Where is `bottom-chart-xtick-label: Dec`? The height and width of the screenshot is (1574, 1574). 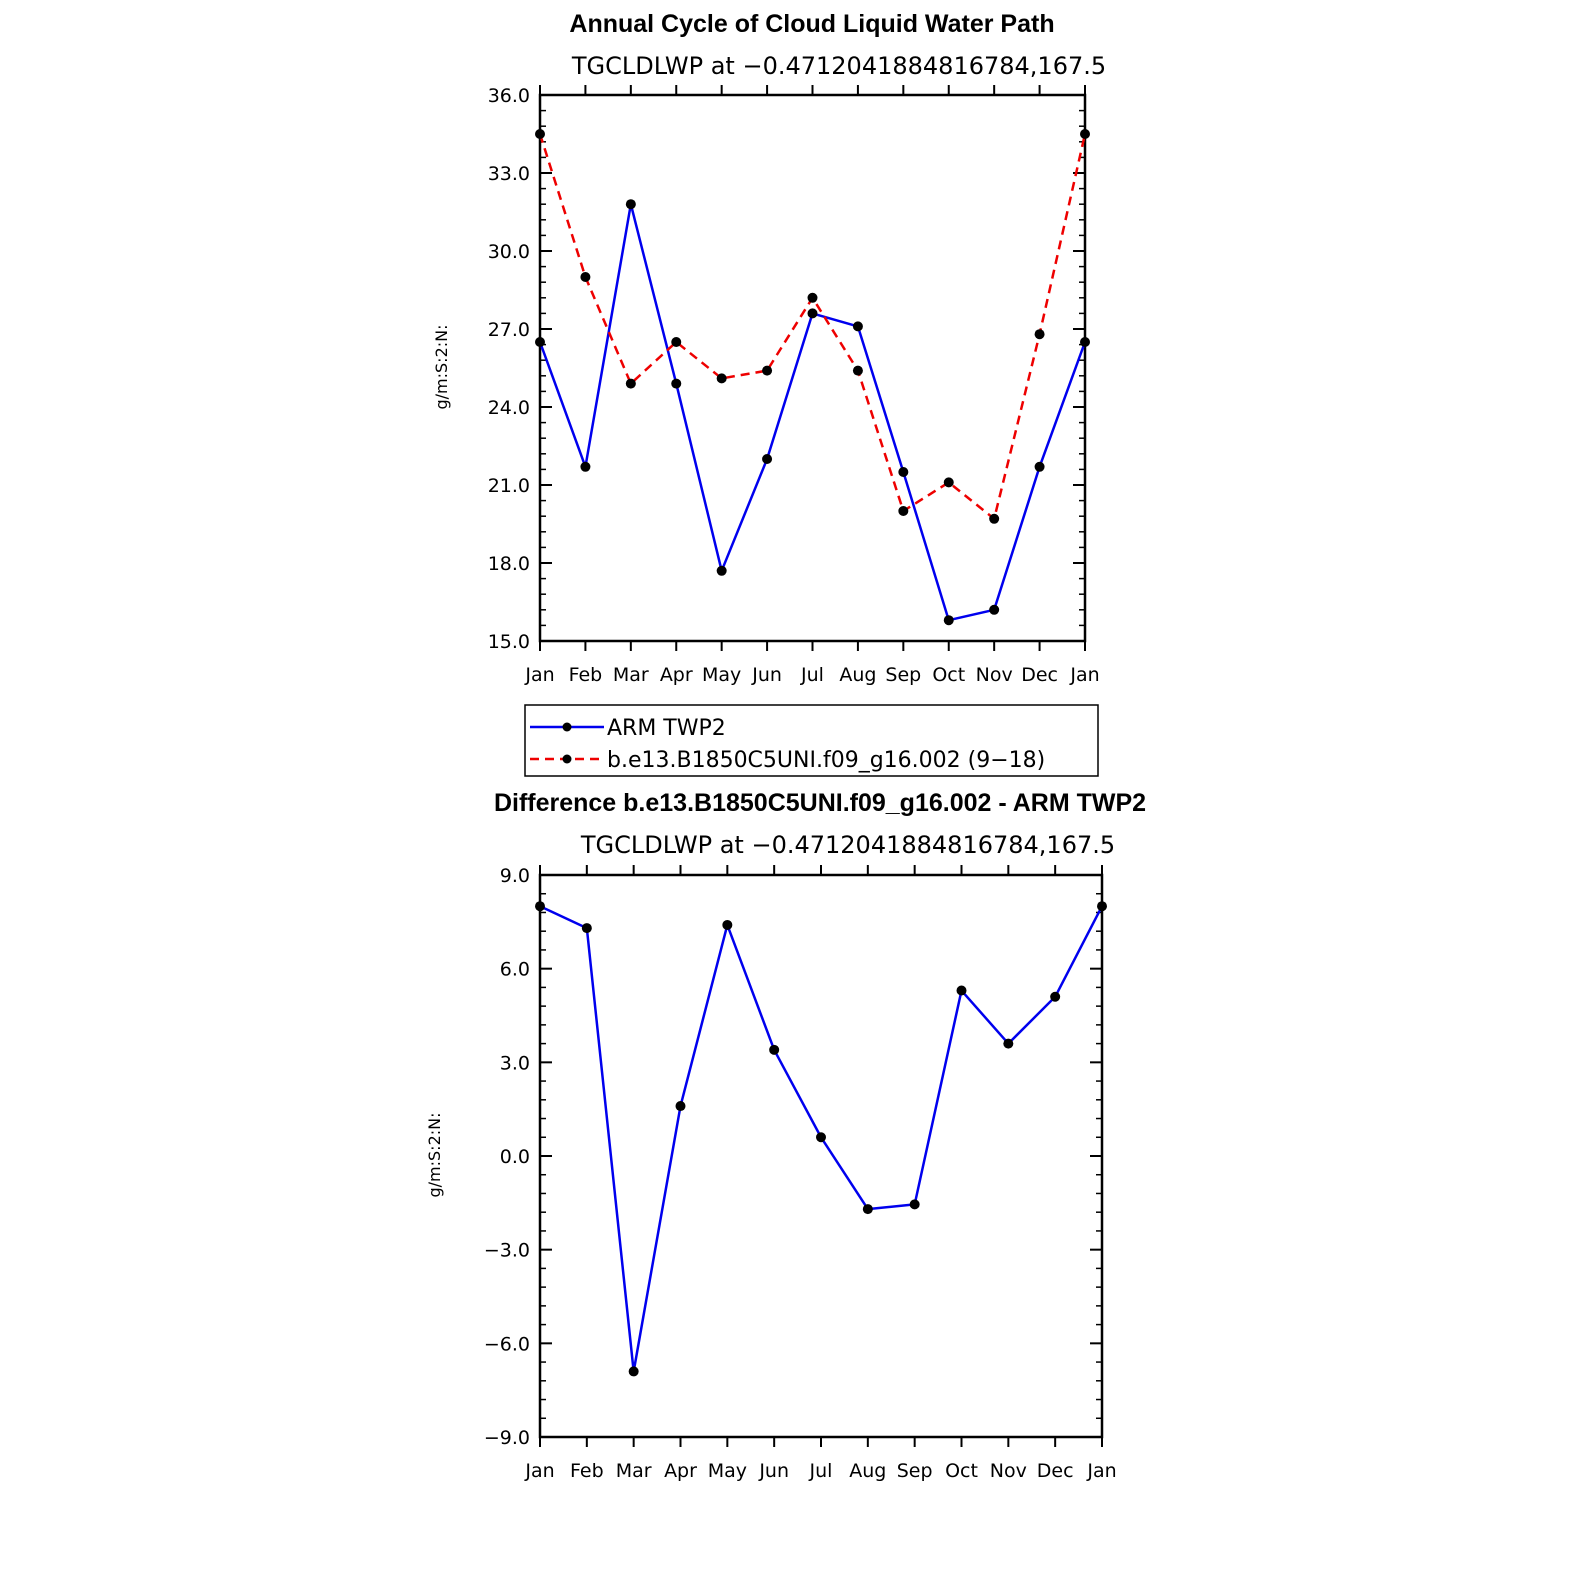
bottom-chart-xtick-label: Dec is located at coordinates (1055, 1471).